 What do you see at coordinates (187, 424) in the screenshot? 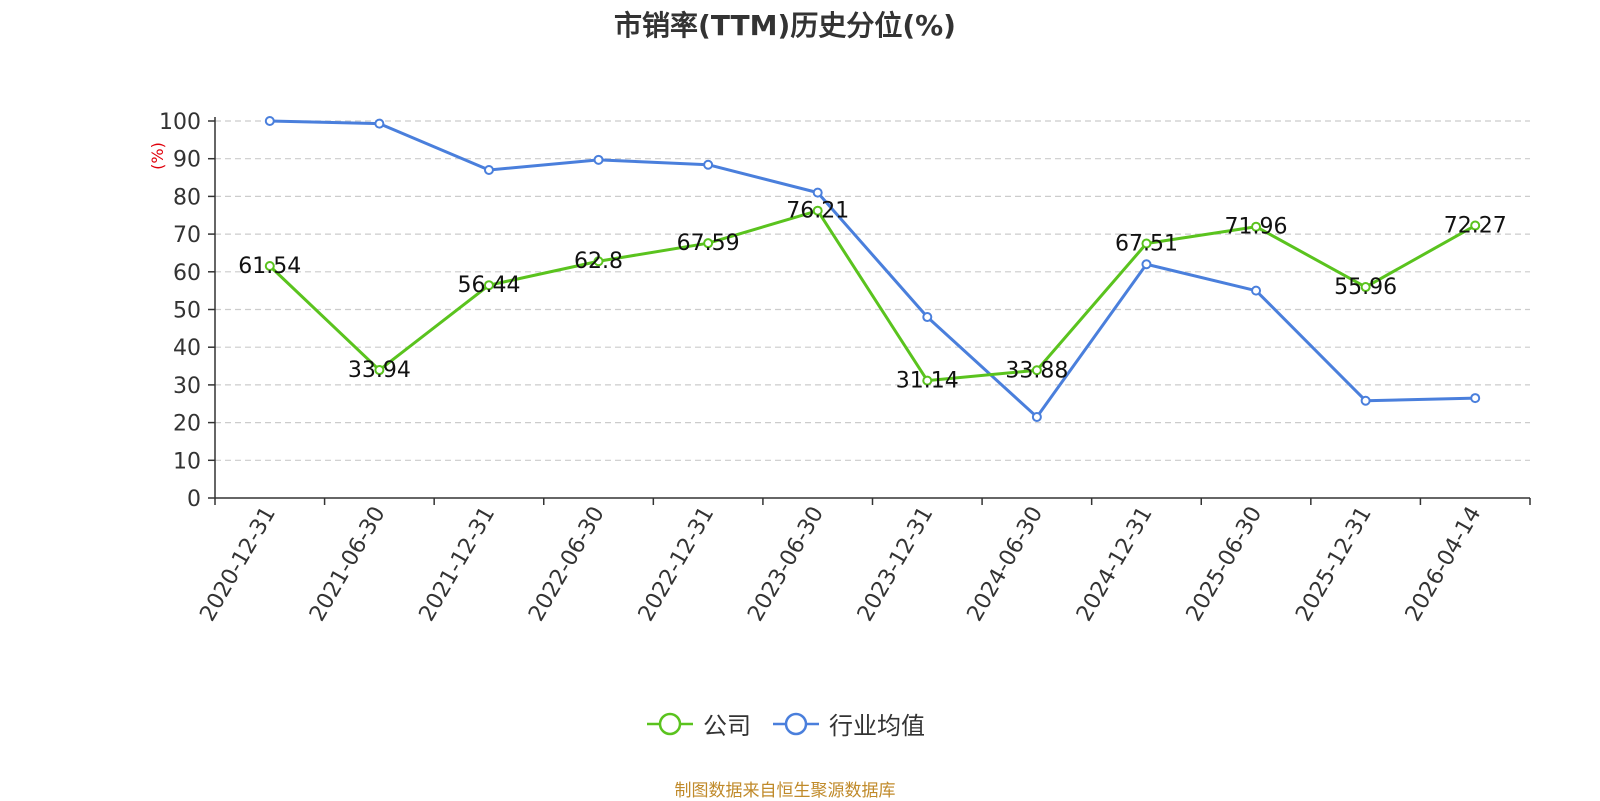
I see `y-tick-label: 20` at bounding box center [187, 424].